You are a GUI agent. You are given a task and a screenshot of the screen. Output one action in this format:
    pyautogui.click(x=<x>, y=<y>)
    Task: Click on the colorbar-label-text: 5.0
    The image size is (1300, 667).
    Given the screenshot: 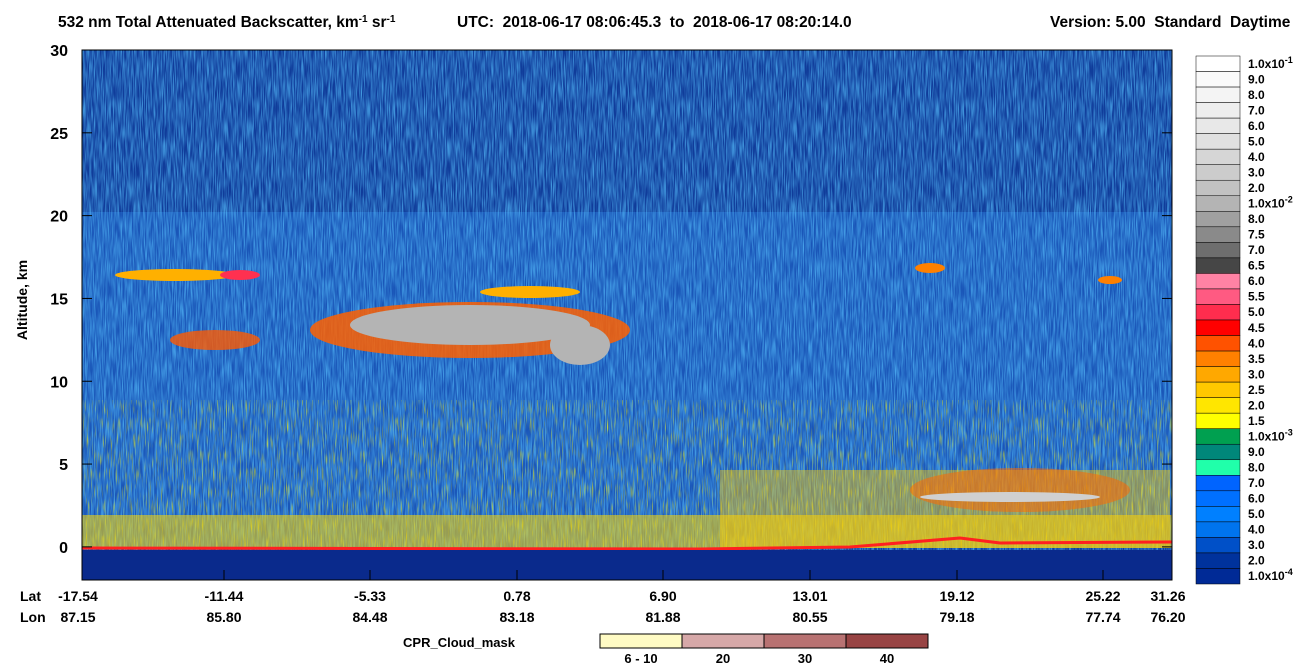 What is the action you would take?
    pyautogui.click(x=1256, y=312)
    